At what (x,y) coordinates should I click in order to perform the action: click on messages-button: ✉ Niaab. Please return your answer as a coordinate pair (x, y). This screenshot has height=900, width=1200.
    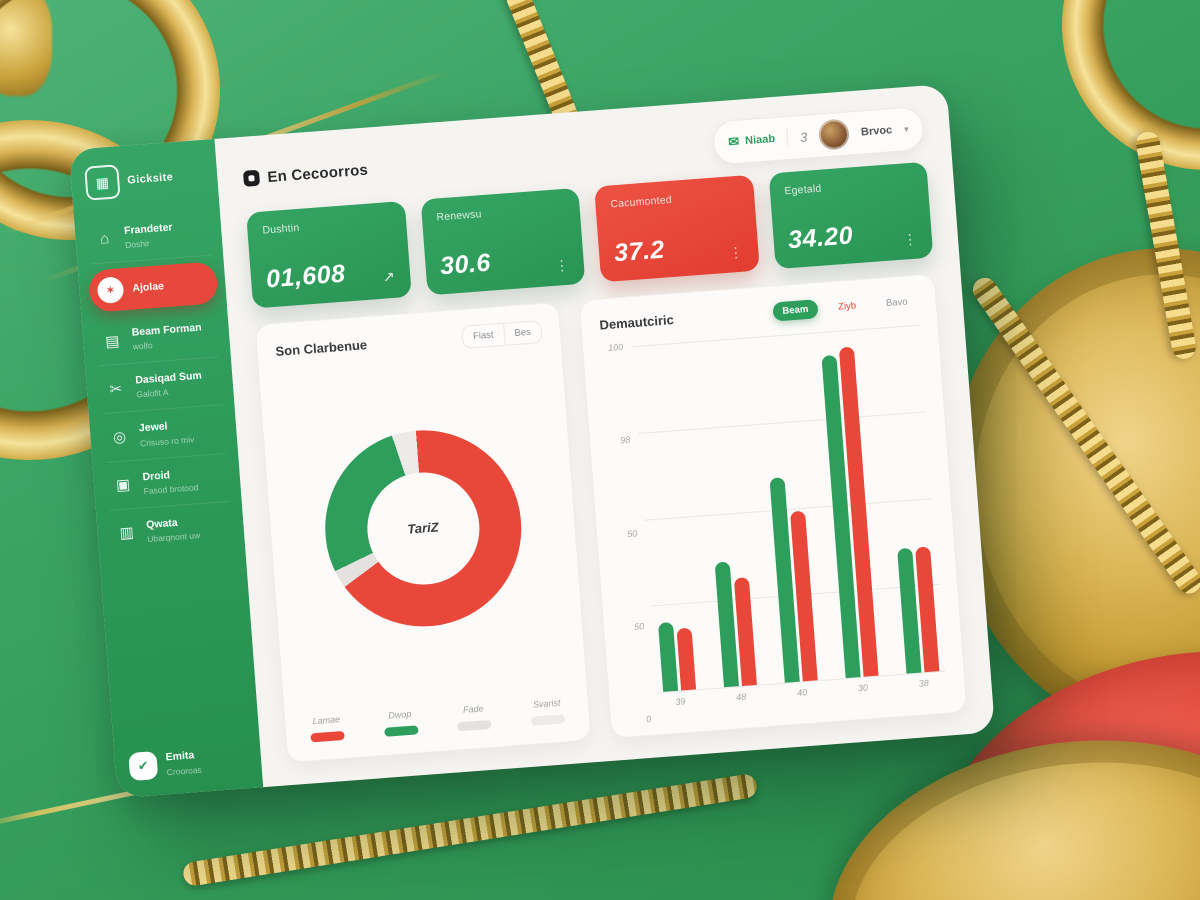
    Looking at the image, I should click on (752, 140).